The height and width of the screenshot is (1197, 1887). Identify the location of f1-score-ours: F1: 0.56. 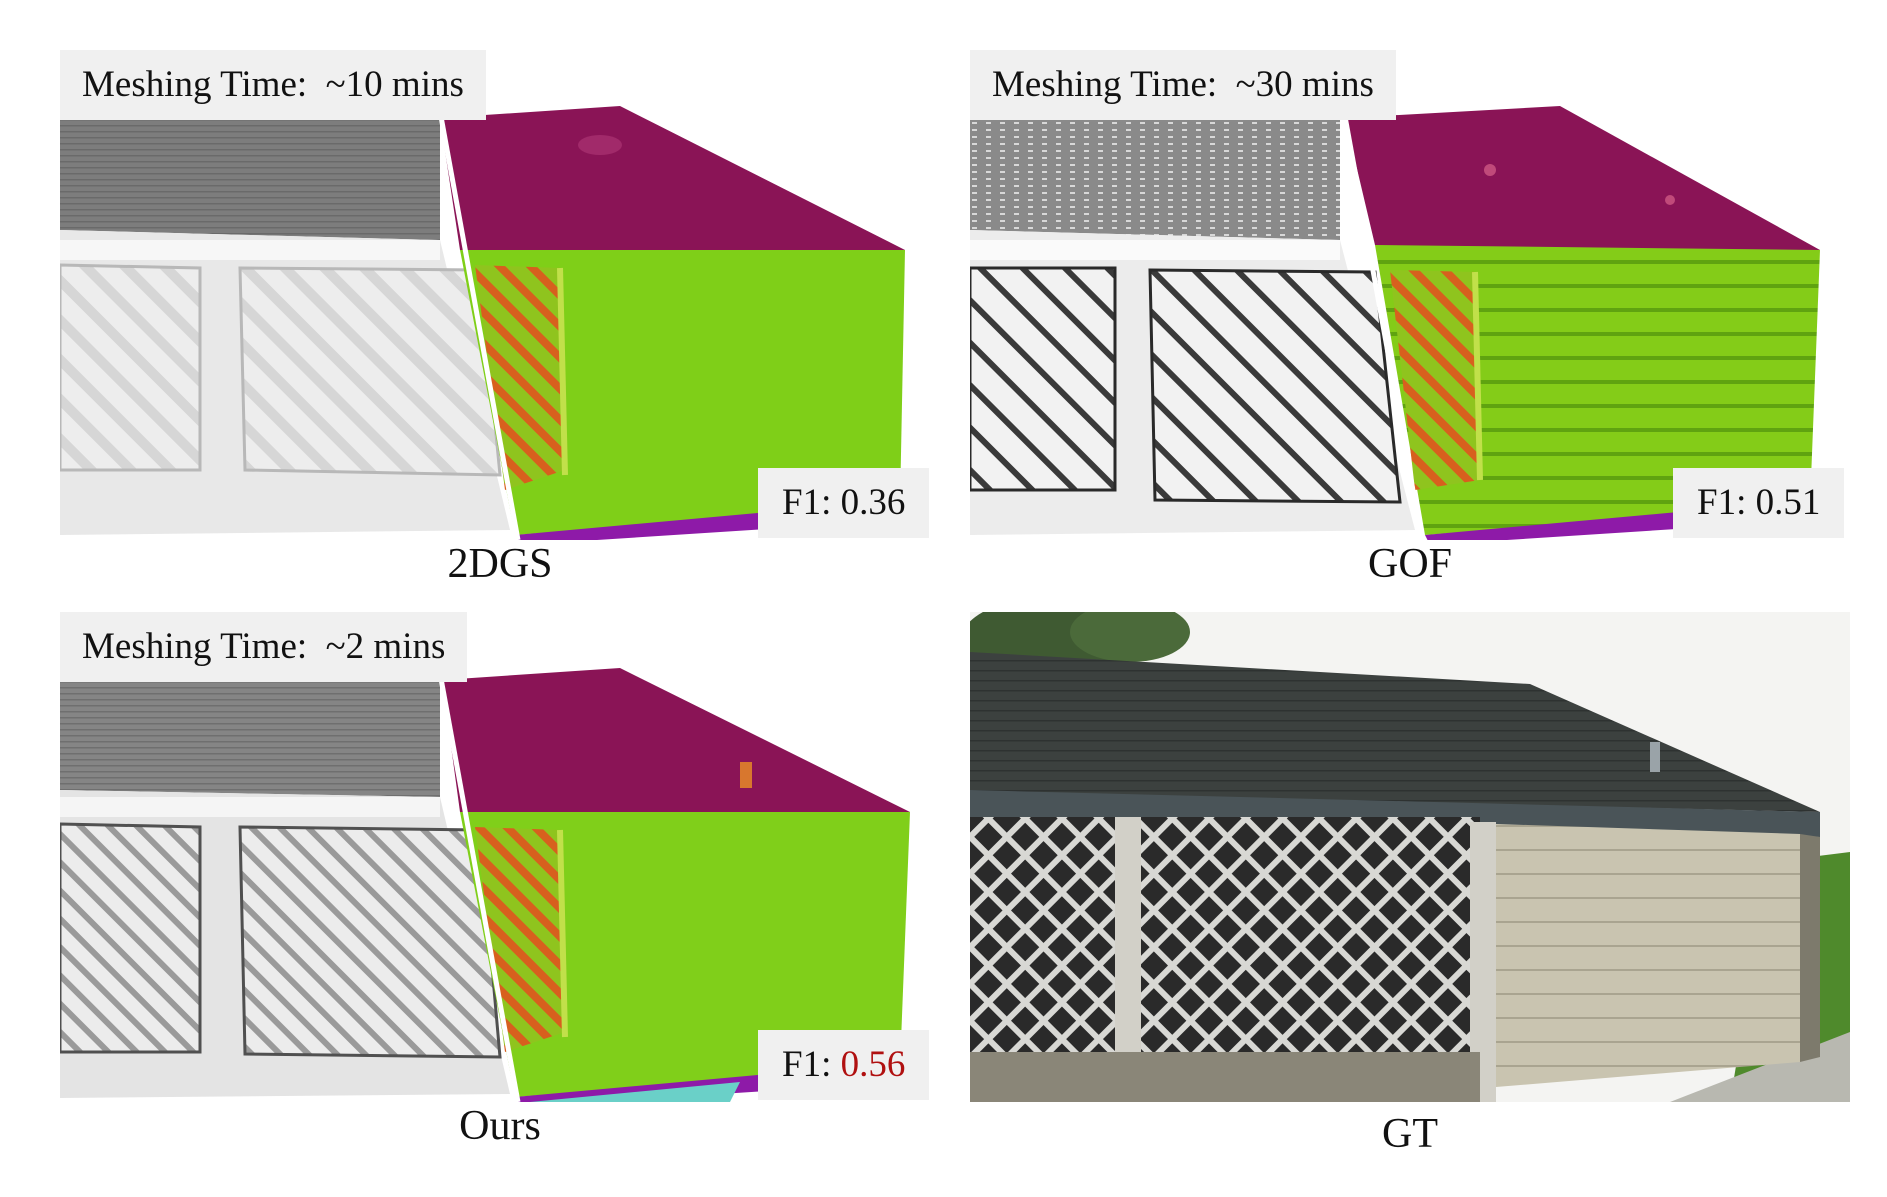
(844, 1065).